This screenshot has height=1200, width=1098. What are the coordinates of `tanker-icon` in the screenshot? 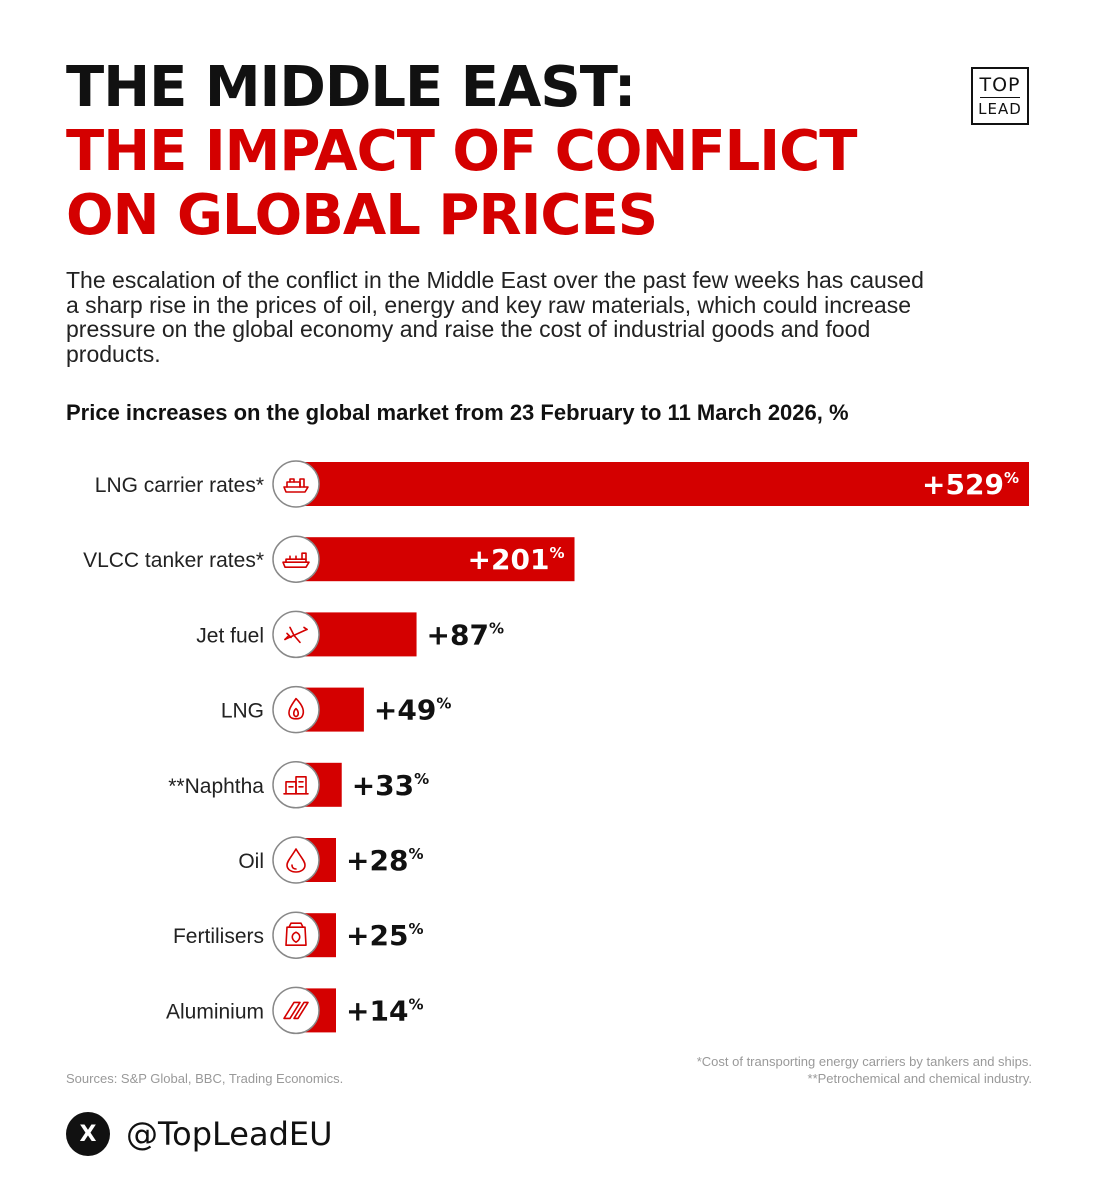 It's located at (296, 560).